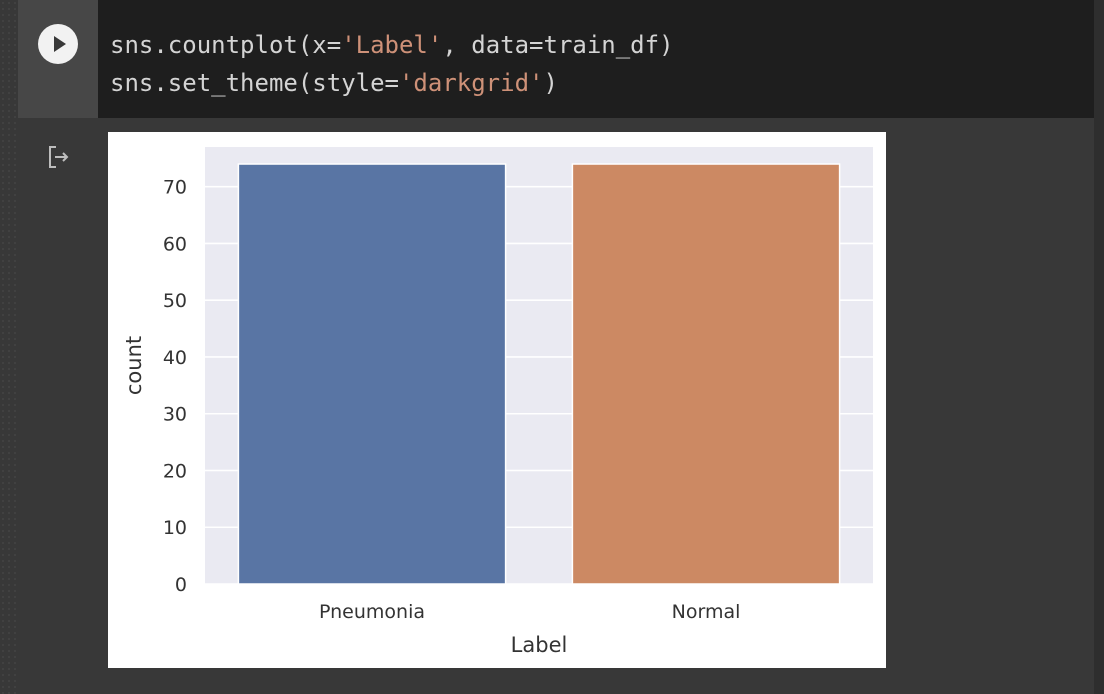 The image size is (1104, 694). Describe the element at coordinates (59, 157) in the screenshot. I see `output-redirect-icon` at that location.